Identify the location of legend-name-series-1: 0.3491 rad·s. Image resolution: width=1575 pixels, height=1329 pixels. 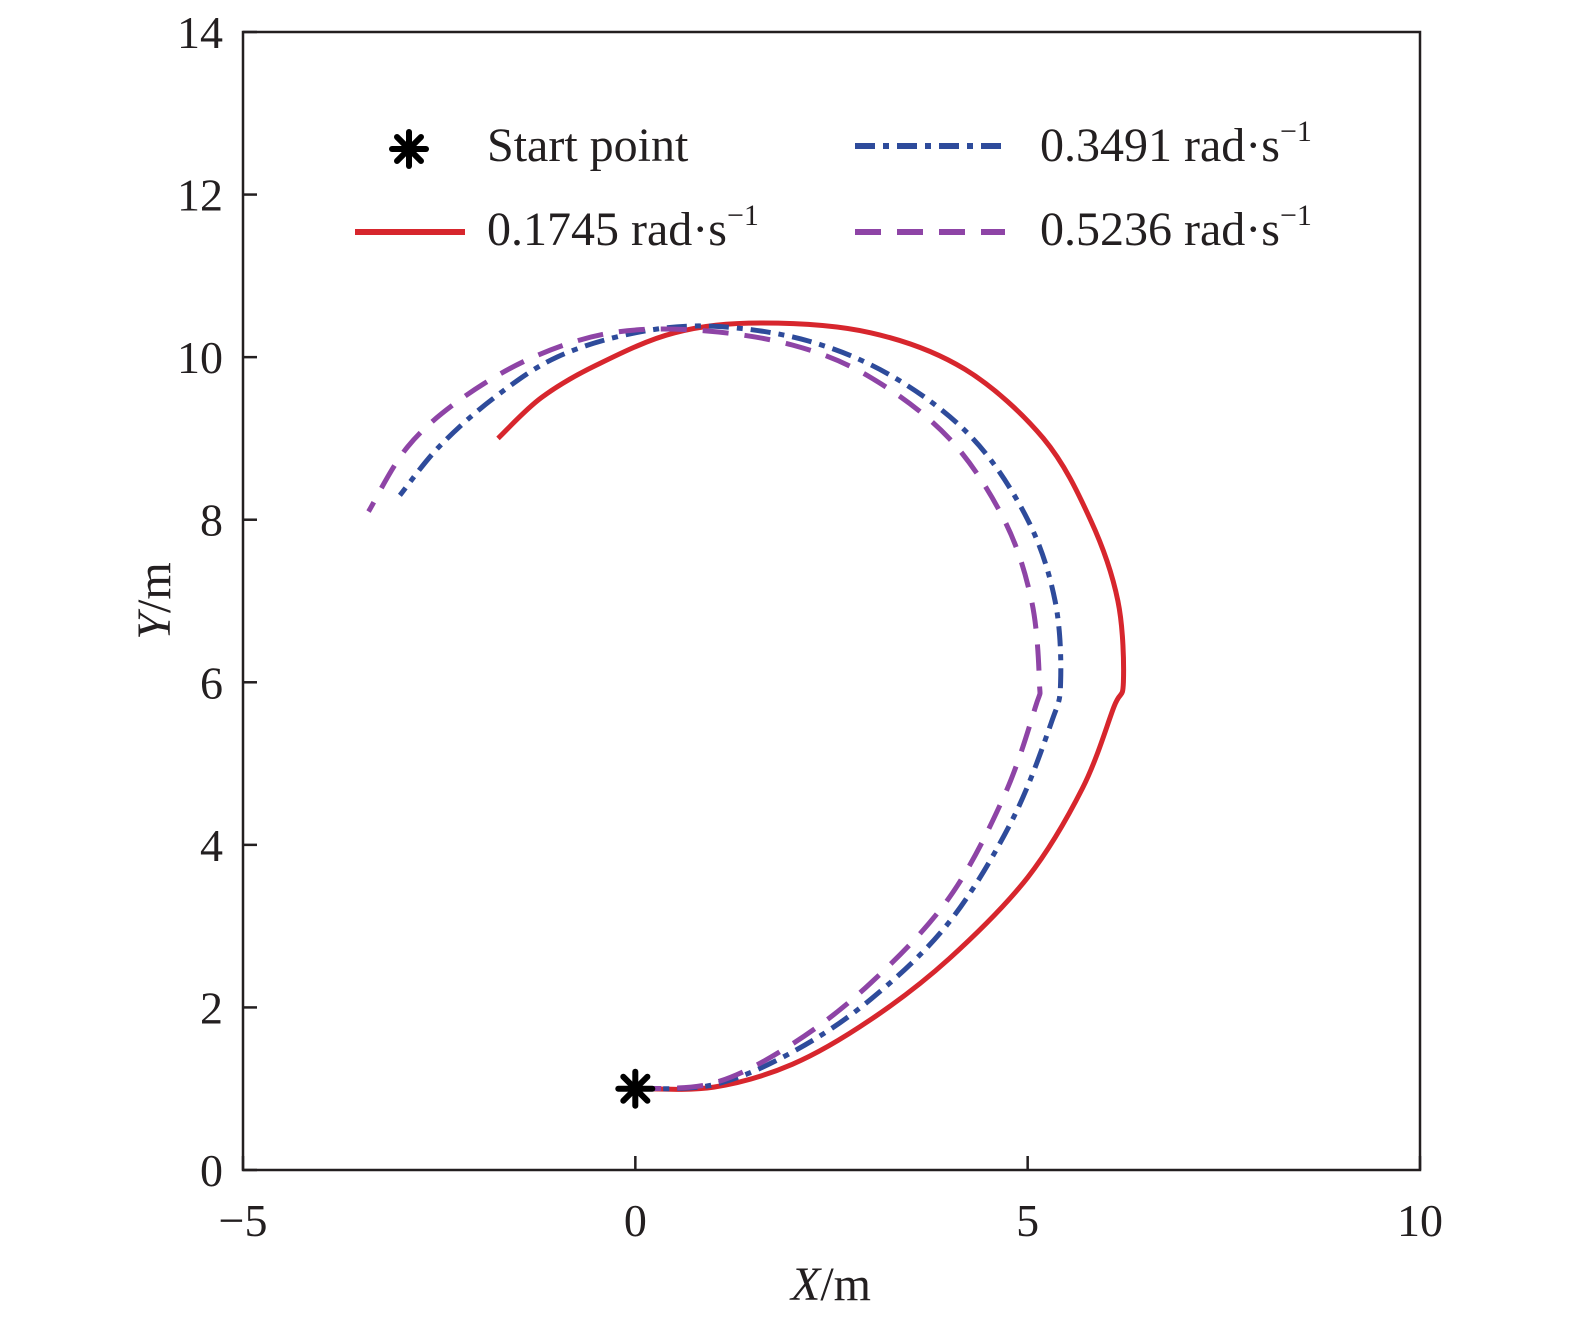
(1160, 145).